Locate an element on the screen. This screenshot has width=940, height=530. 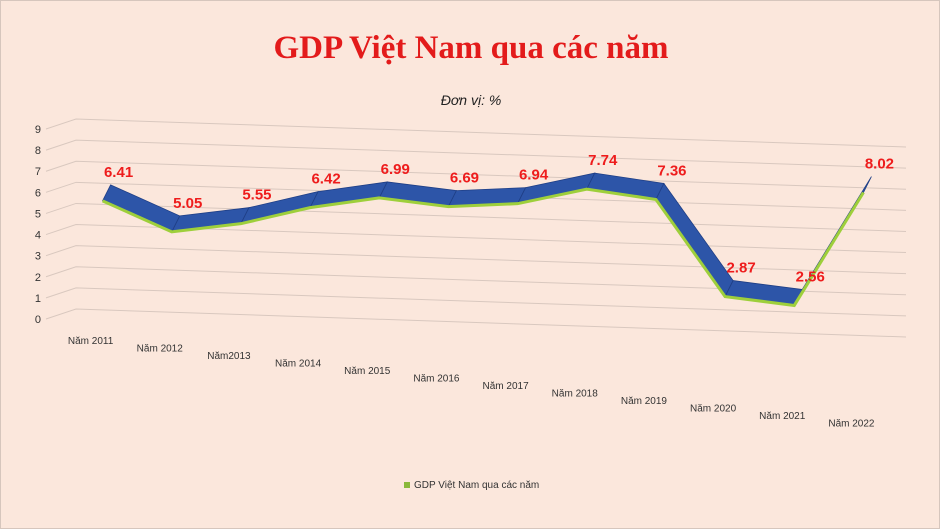
y-tick-label: 4 is located at coordinates (38, 236).